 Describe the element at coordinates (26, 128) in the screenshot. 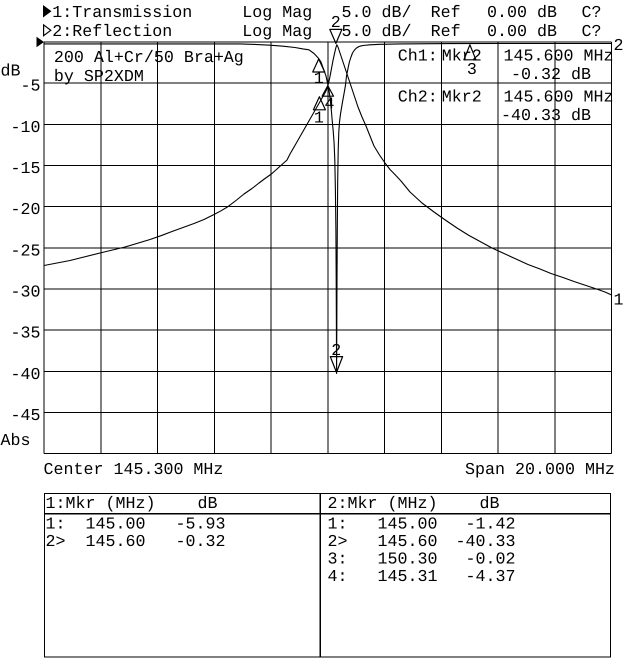

I see `svg-text: -10` at that location.